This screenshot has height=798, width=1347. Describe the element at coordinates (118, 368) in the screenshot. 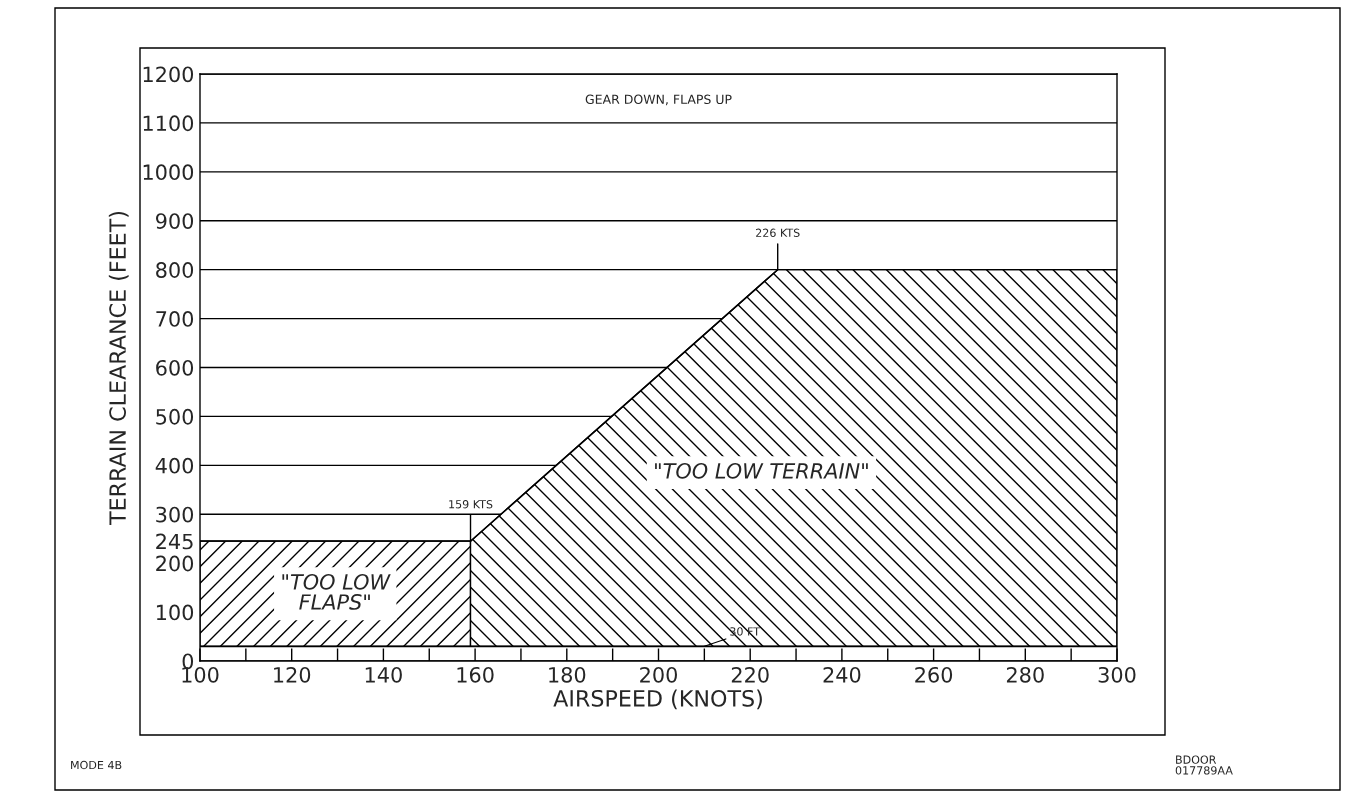

I see `y-axis-title: TERRAIN CLEARANCE (FEET)` at that location.